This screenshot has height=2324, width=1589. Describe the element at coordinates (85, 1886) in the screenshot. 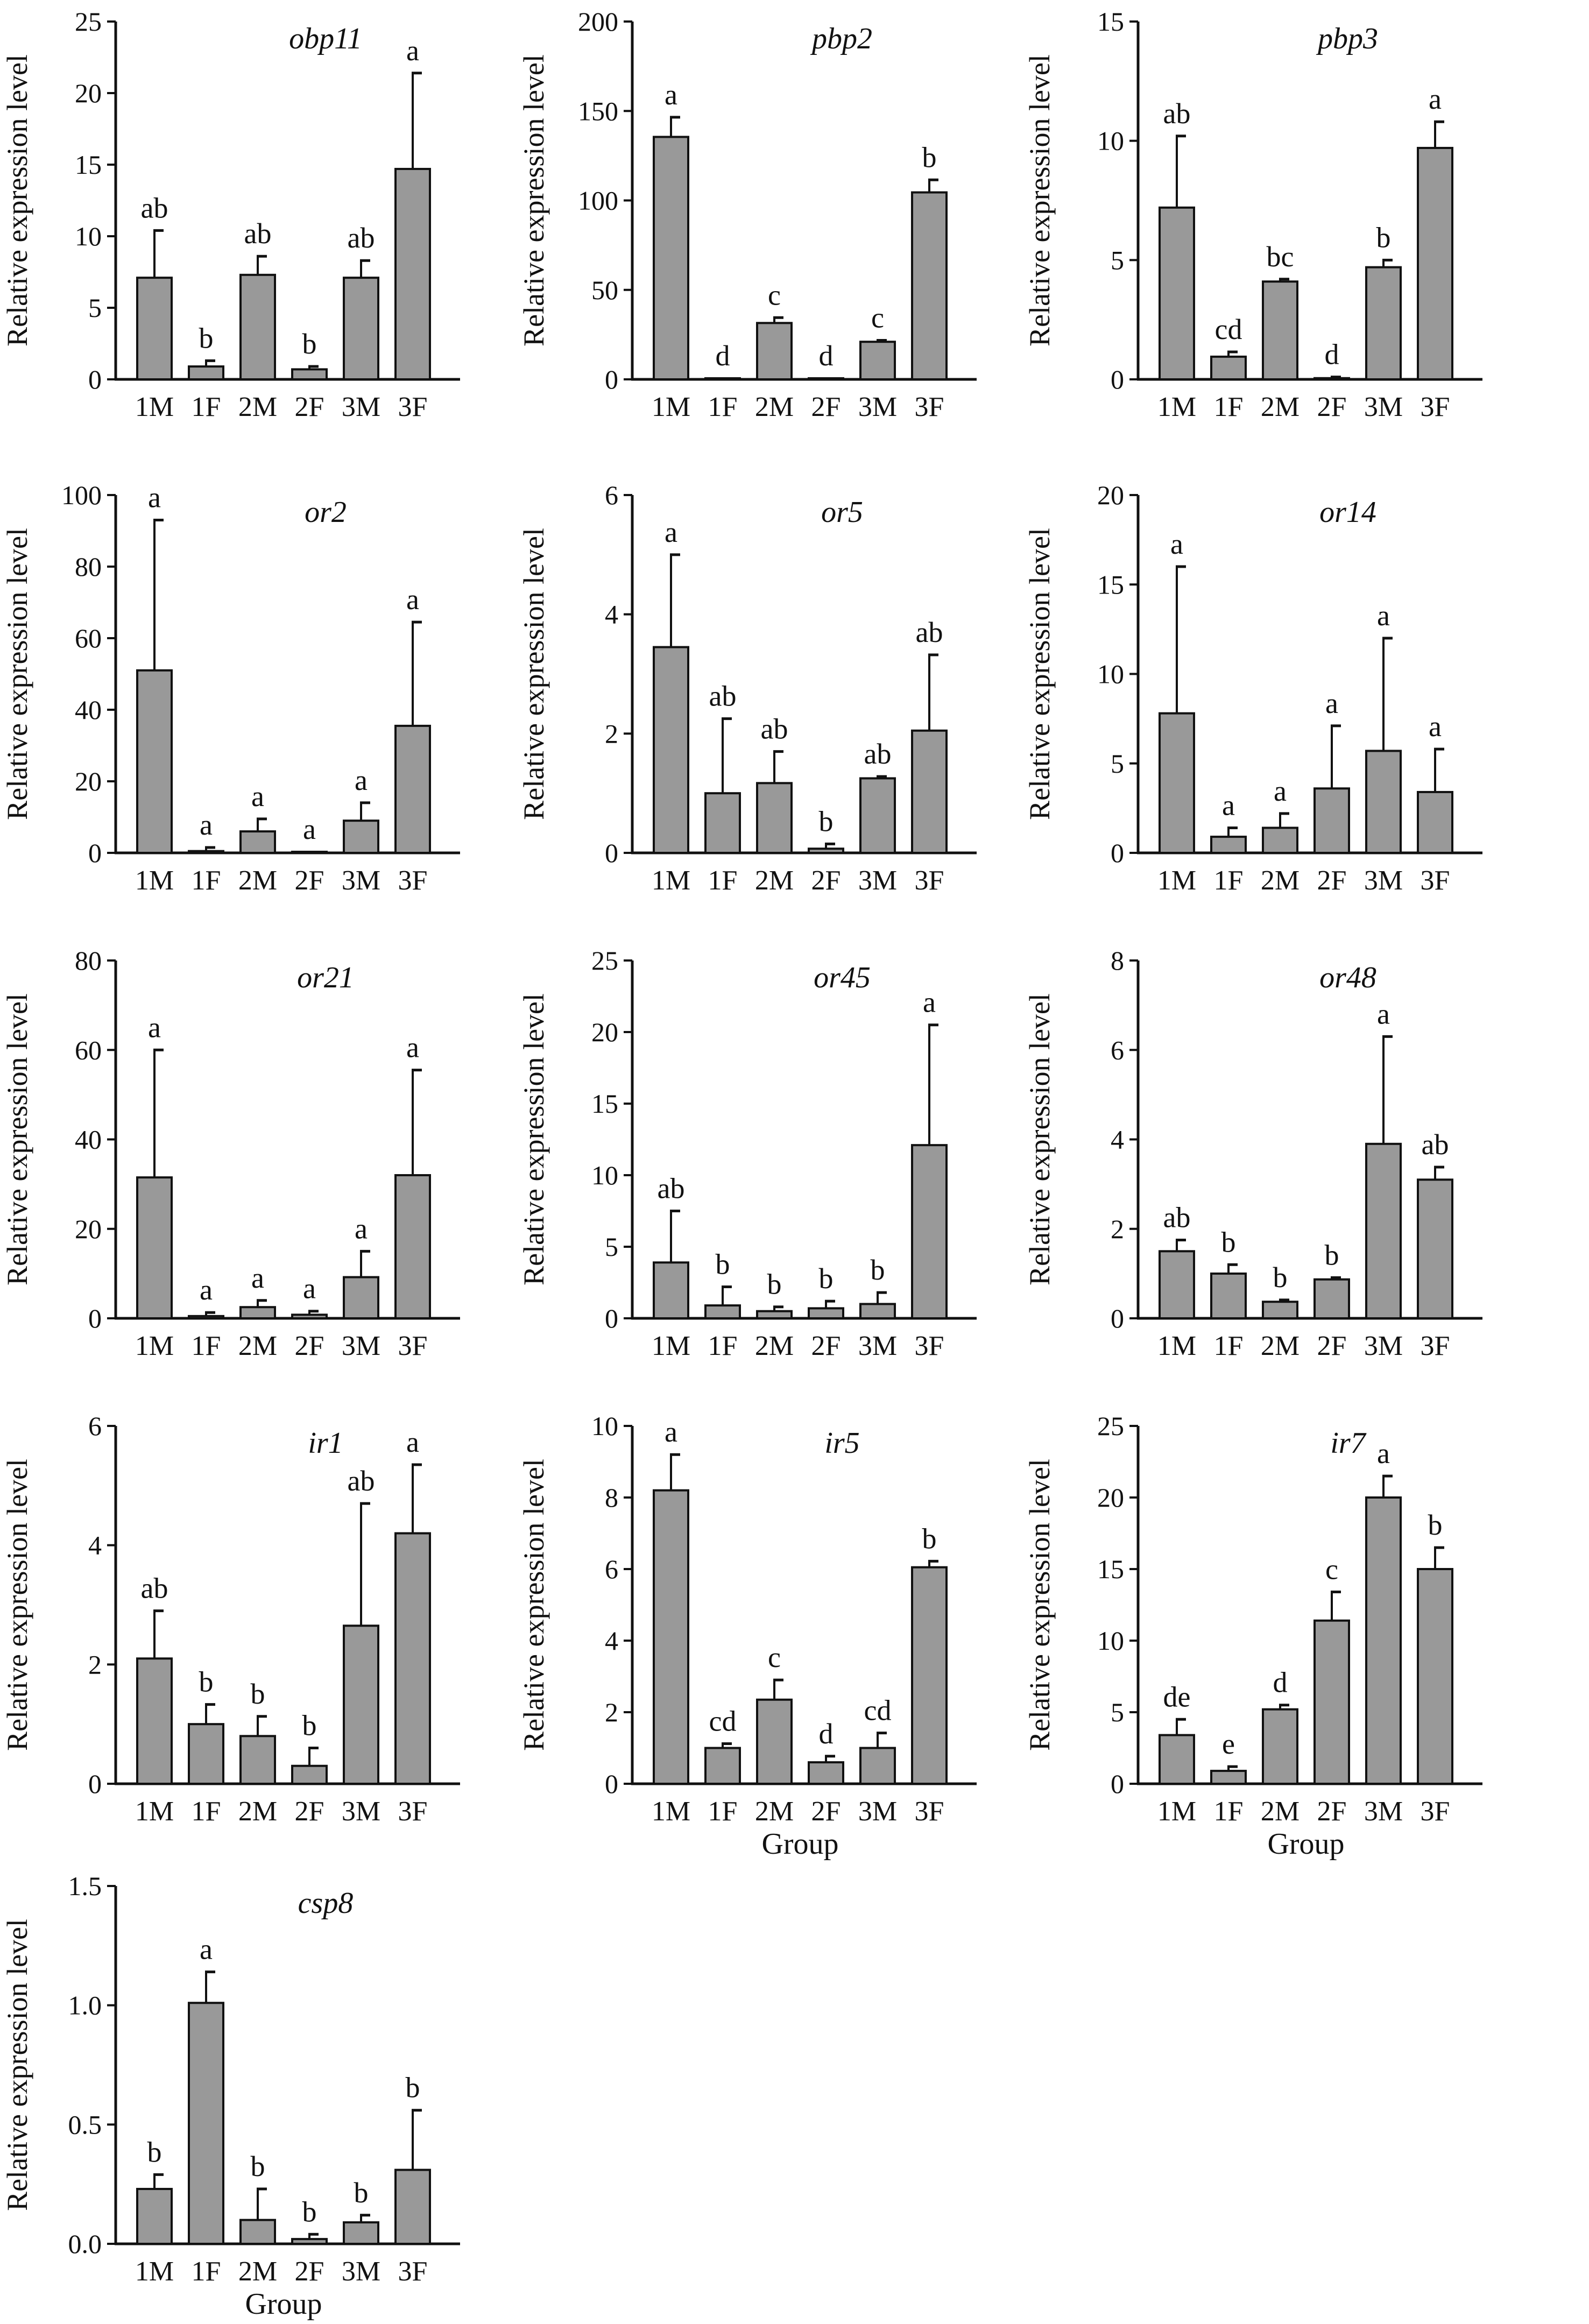

I see `y-tick-label: 1.5` at that location.